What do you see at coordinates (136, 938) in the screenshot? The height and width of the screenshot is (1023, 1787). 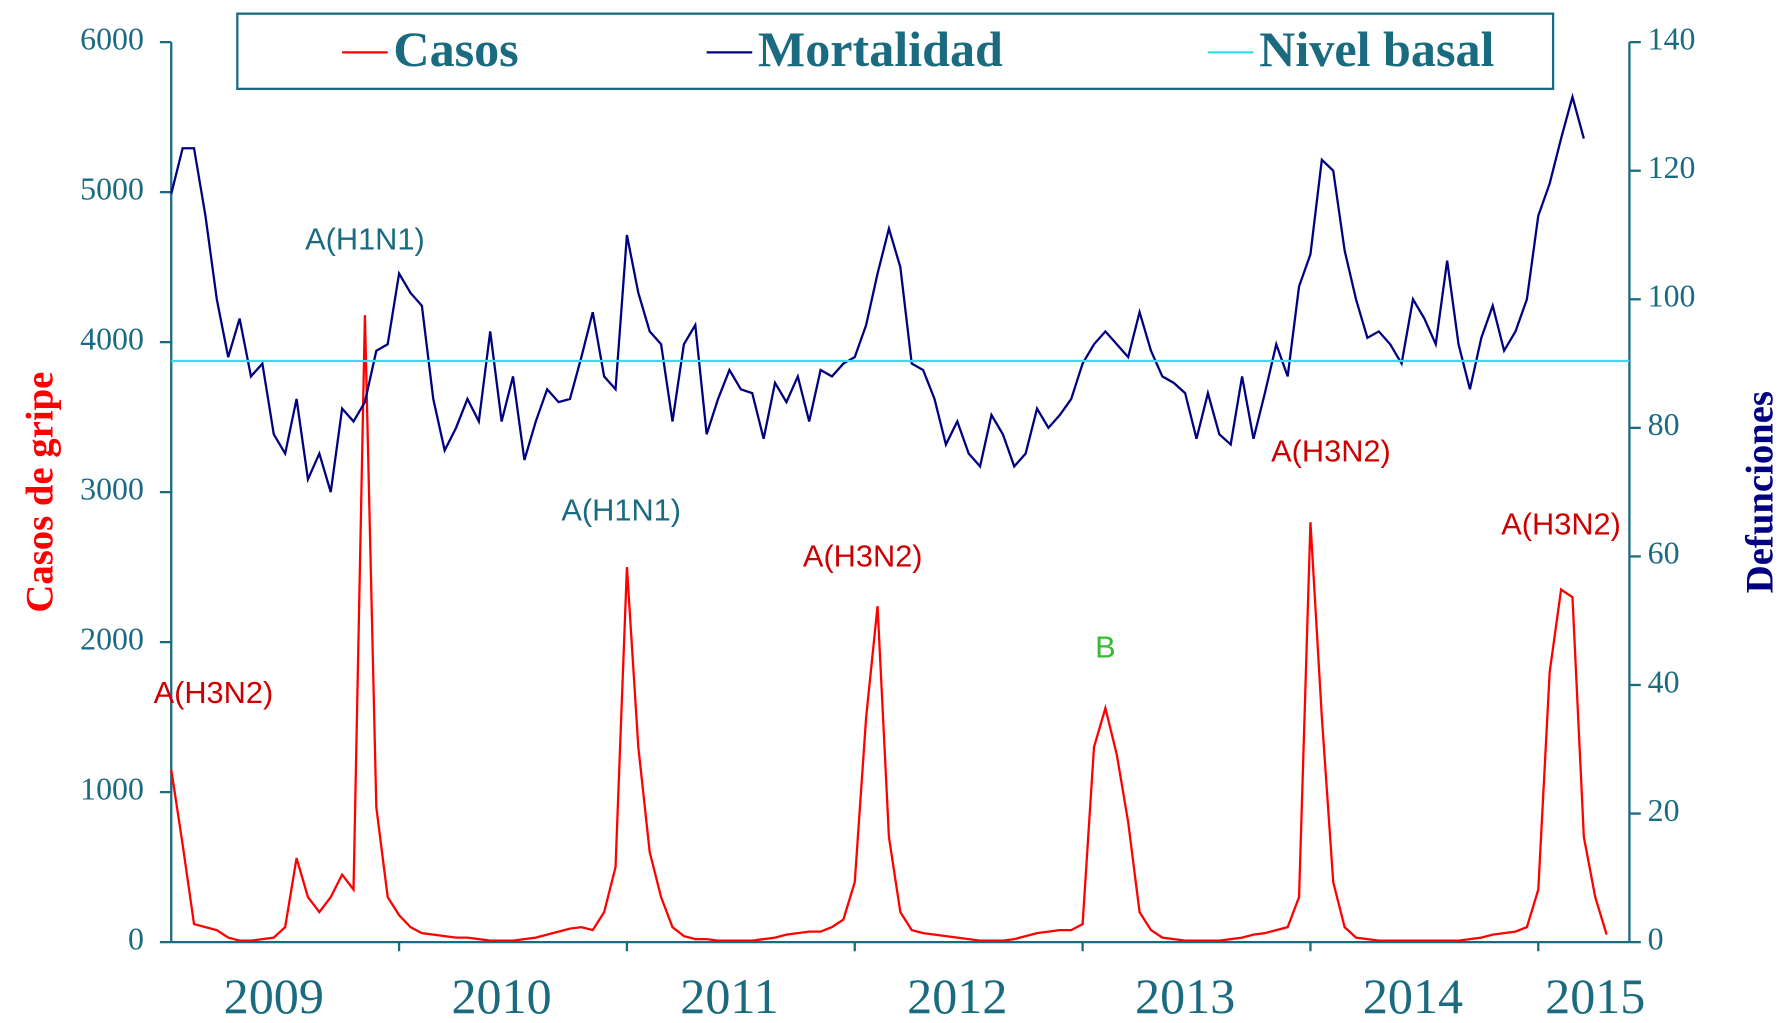 I see `y-tick-label: 0` at bounding box center [136, 938].